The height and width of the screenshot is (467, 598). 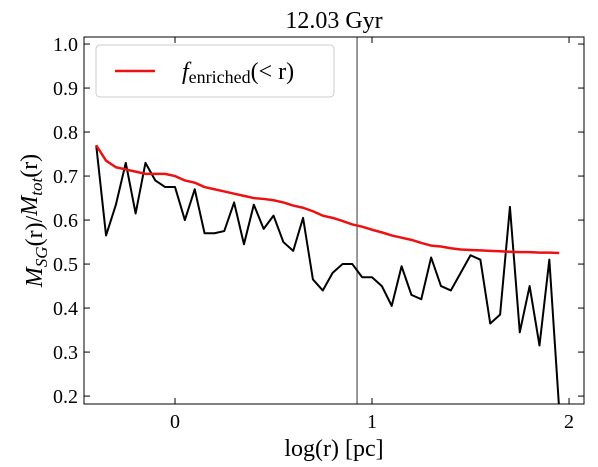 I want to click on y-tick-label: 0.5, so click(x=65, y=265).